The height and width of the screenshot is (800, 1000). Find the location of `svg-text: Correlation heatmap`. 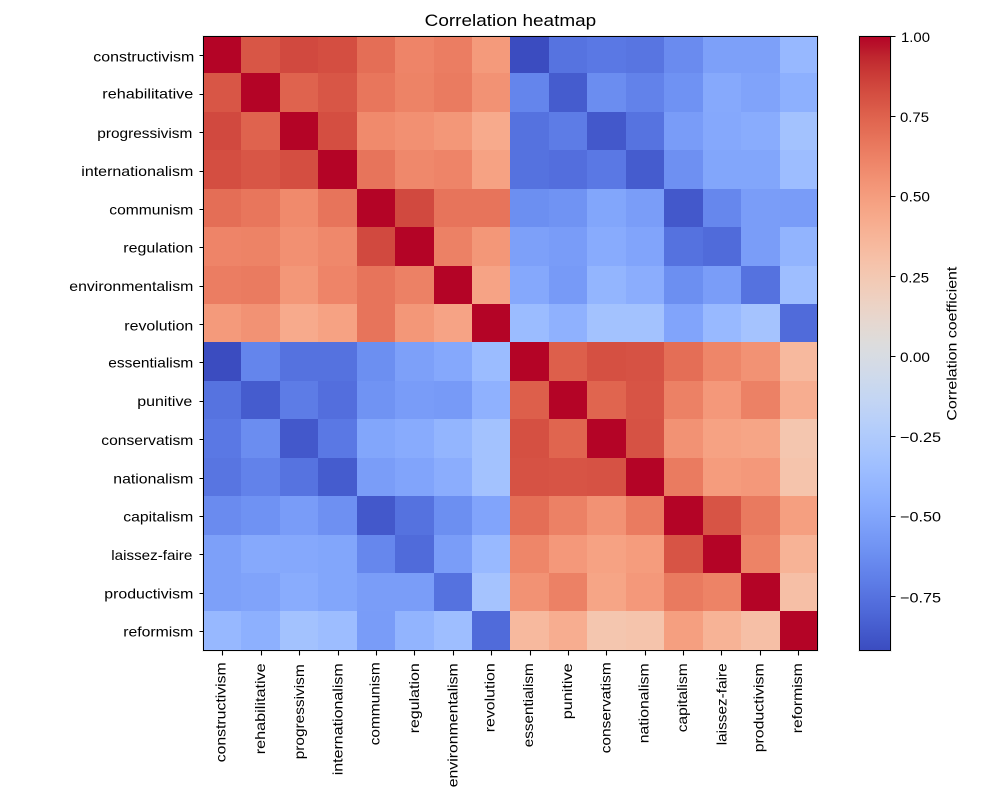

svg-text: Correlation heatmap is located at coordinates (511, 20).